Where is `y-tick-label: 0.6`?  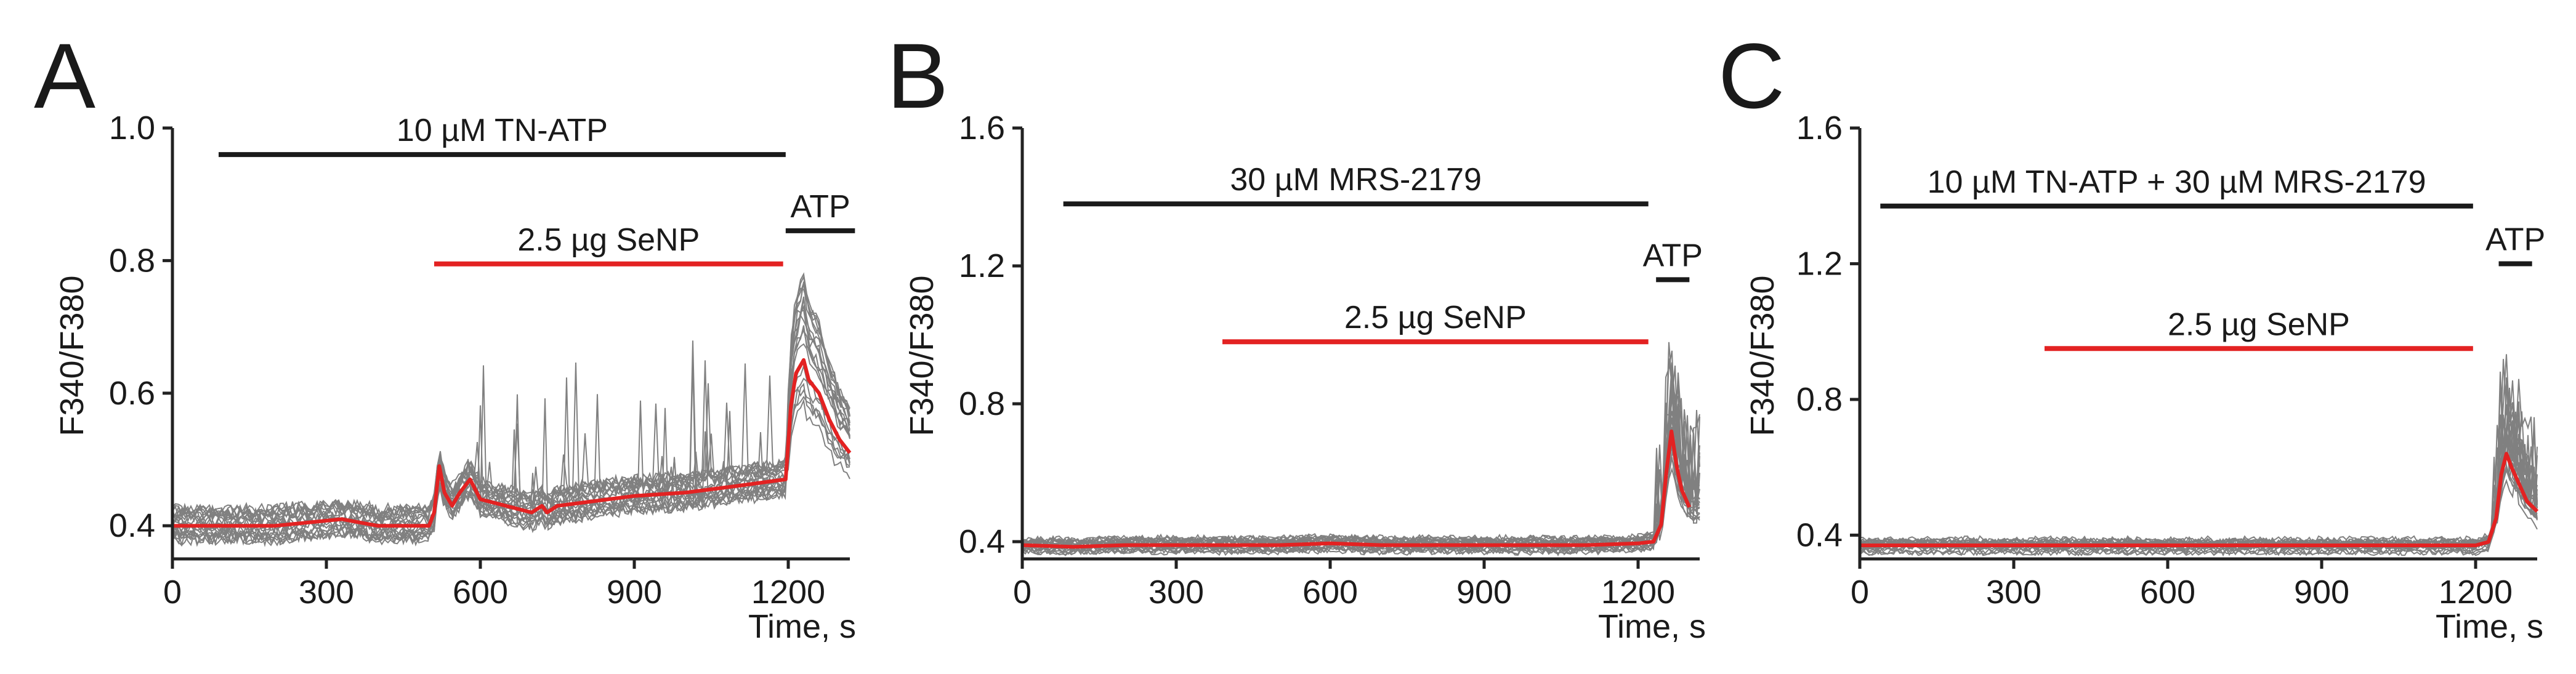
y-tick-label: 0.6 is located at coordinates (132, 393).